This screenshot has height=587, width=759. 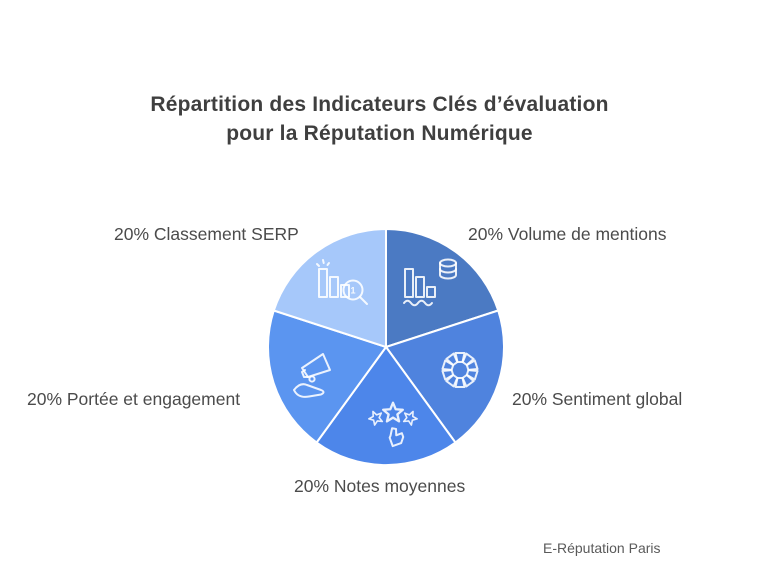 I want to click on slice-label-sentiment-global: 20% Sentiment global, so click(x=597, y=399).